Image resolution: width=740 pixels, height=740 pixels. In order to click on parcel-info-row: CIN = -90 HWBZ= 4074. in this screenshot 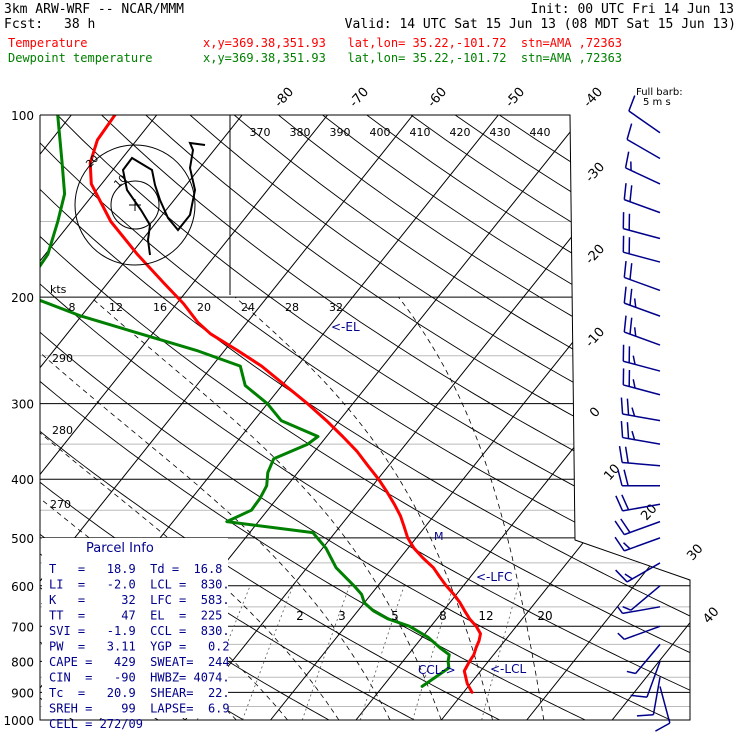, I will do `click(139, 678)`.